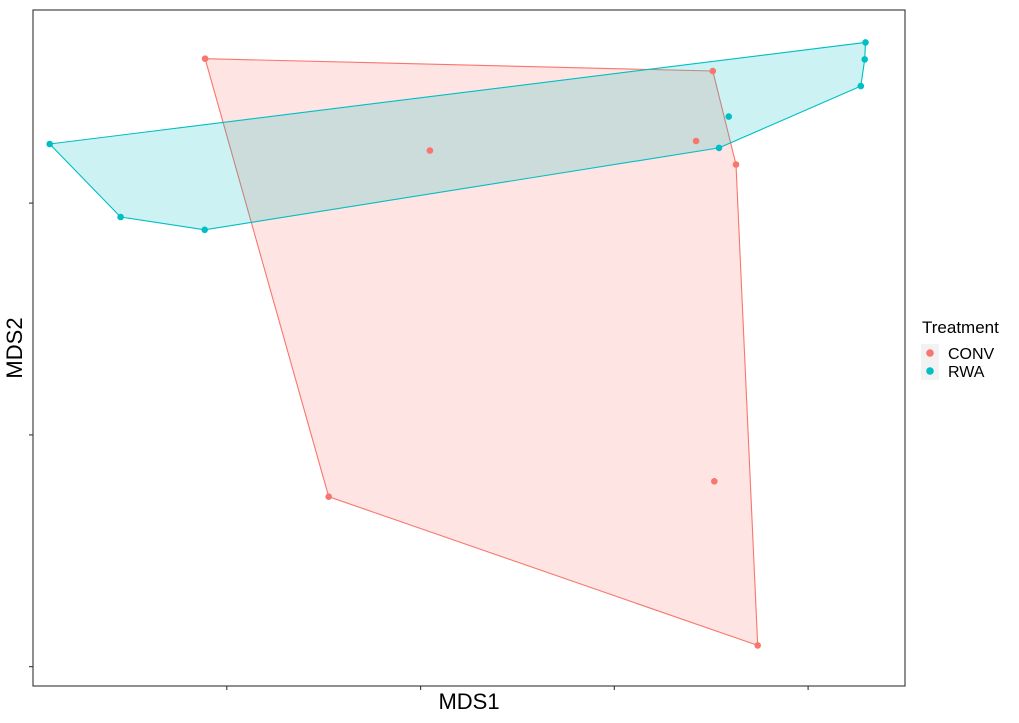 The height and width of the screenshot is (723, 1019). I want to click on legend-label-conv: CONV, so click(971, 354).